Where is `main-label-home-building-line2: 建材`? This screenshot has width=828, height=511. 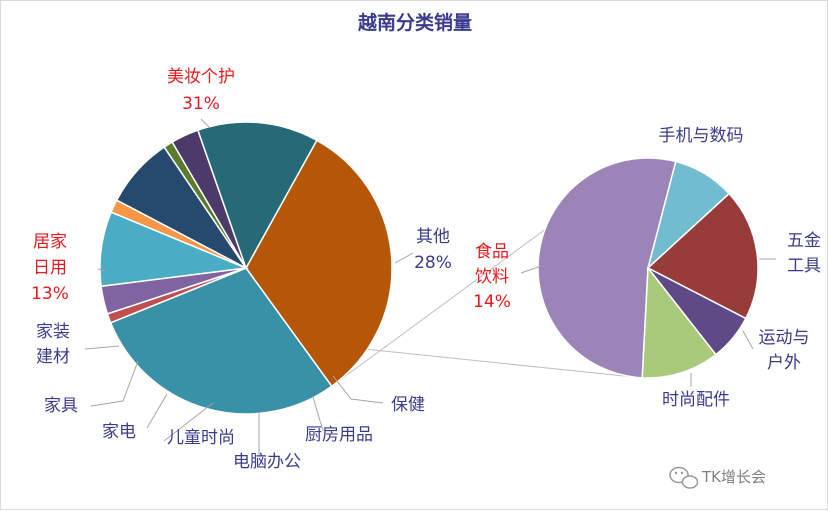 main-label-home-building-line2: 建材 is located at coordinates (53, 357).